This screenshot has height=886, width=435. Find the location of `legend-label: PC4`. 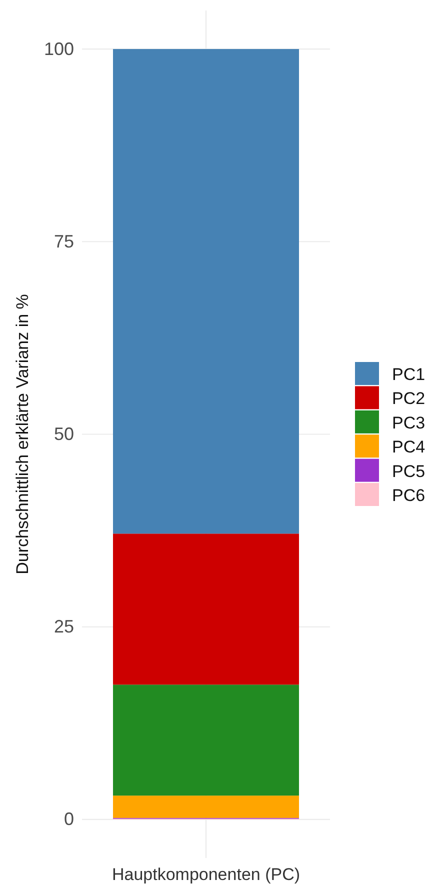

legend-label: PC4 is located at coordinates (409, 447).